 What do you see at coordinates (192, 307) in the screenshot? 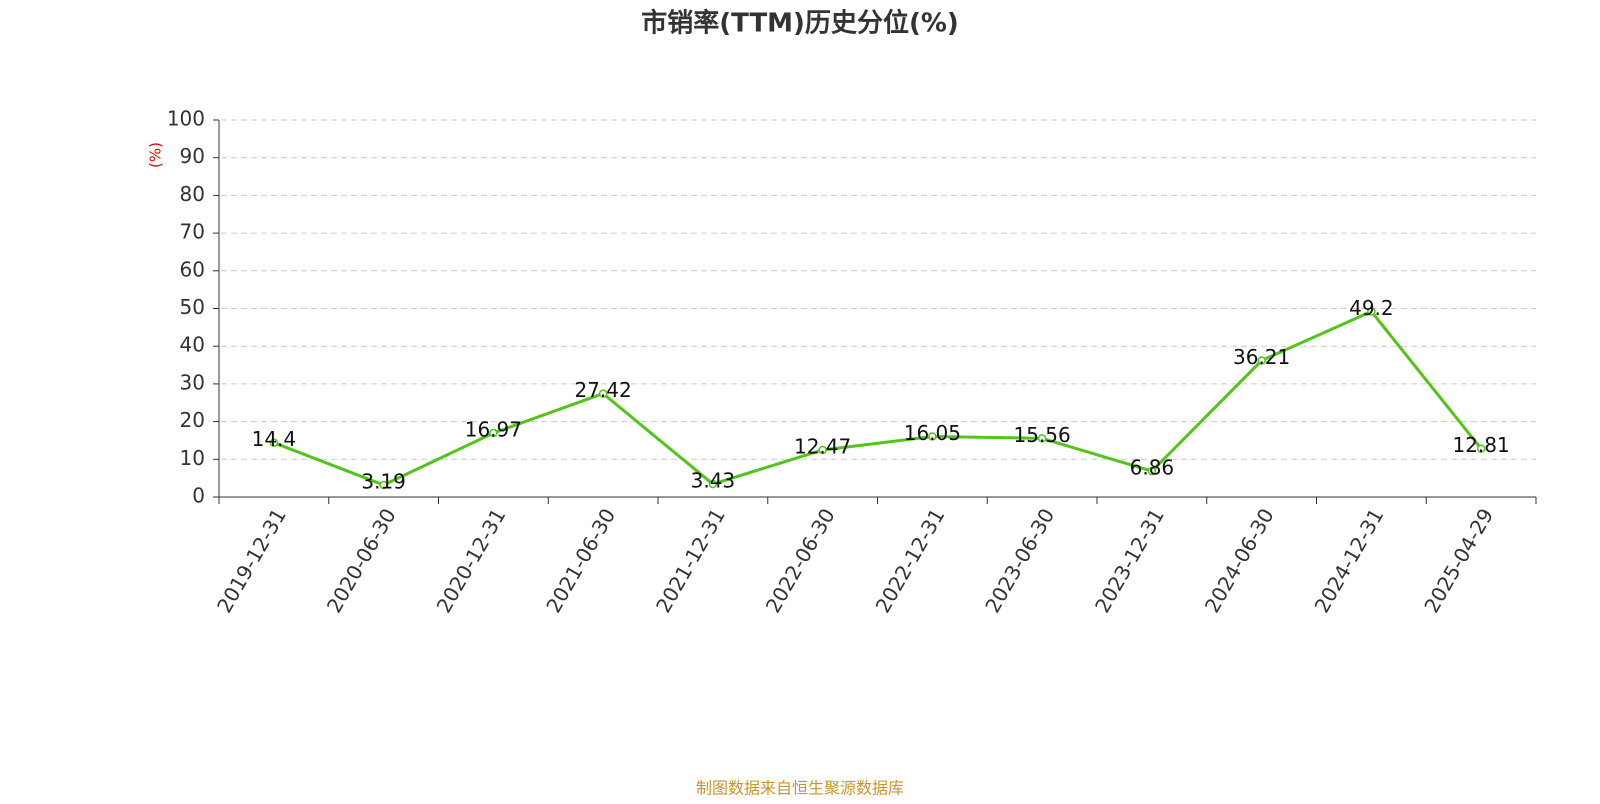
I see `y-tick-label: 50` at bounding box center [192, 307].